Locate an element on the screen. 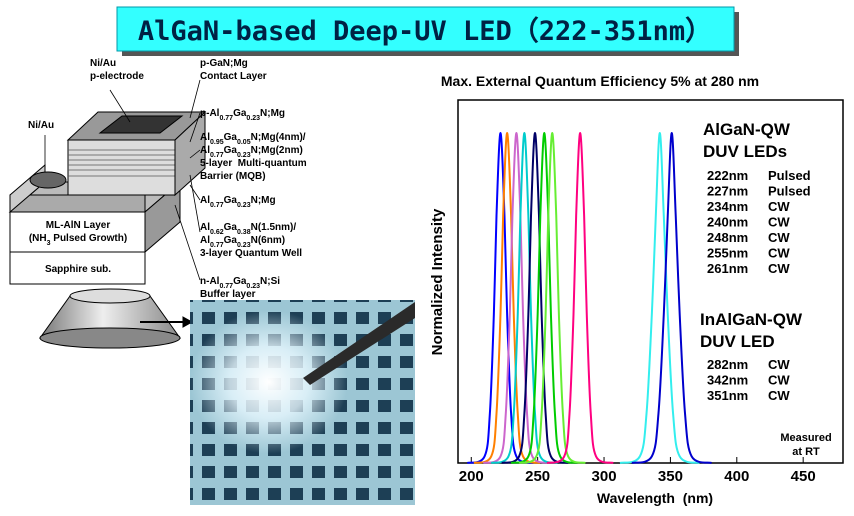 This screenshot has height=516, width=854. label-part: N;Mg(2nm) is located at coordinates (277, 150).